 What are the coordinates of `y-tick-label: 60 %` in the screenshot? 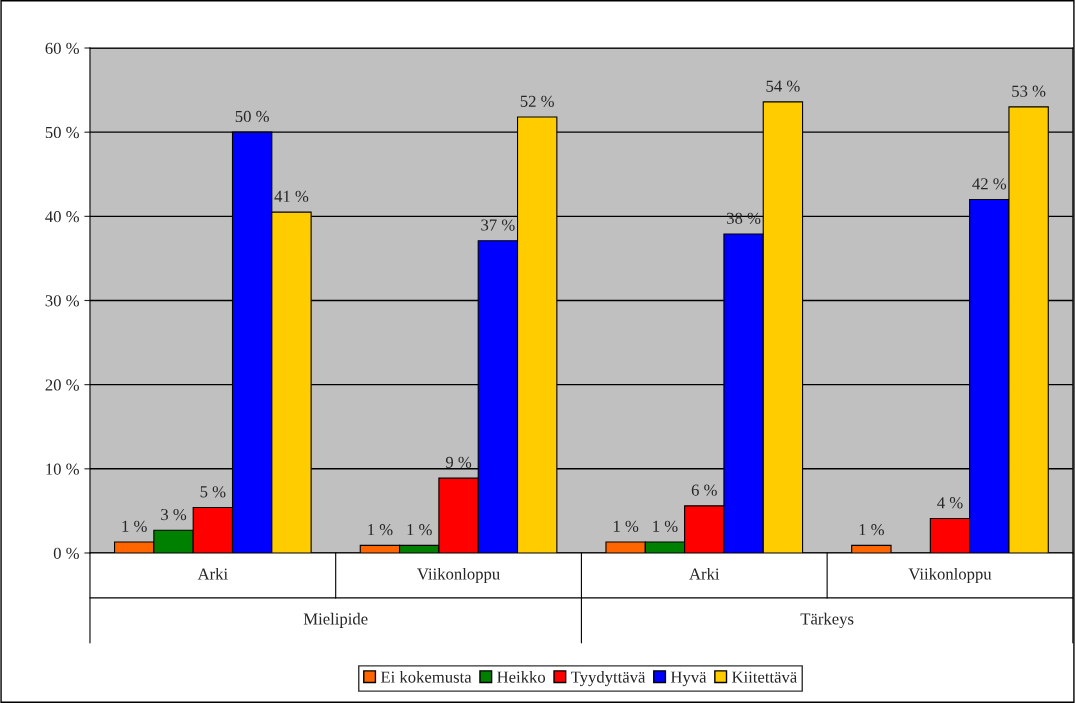 It's located at (62, 48).